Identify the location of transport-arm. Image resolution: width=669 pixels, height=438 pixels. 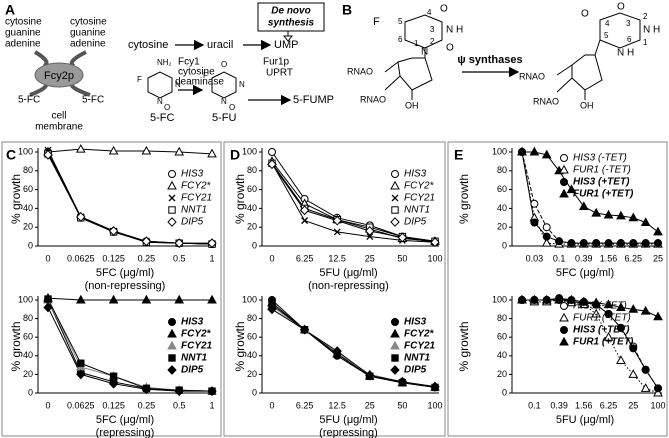
(60, 73).